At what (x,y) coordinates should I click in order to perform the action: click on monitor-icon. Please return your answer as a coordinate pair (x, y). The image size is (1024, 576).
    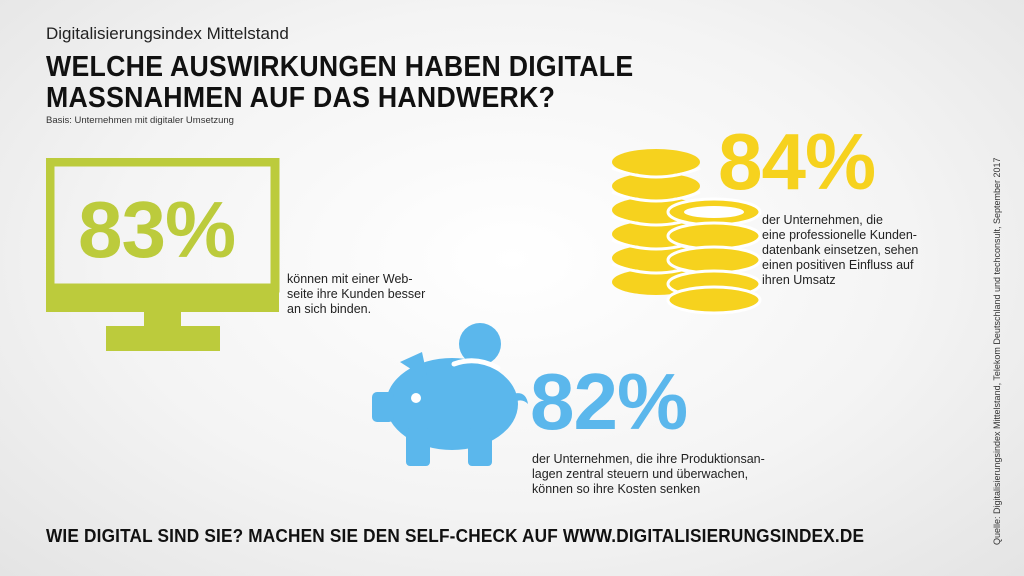
    Looking at the image, I should click on (163, 254).